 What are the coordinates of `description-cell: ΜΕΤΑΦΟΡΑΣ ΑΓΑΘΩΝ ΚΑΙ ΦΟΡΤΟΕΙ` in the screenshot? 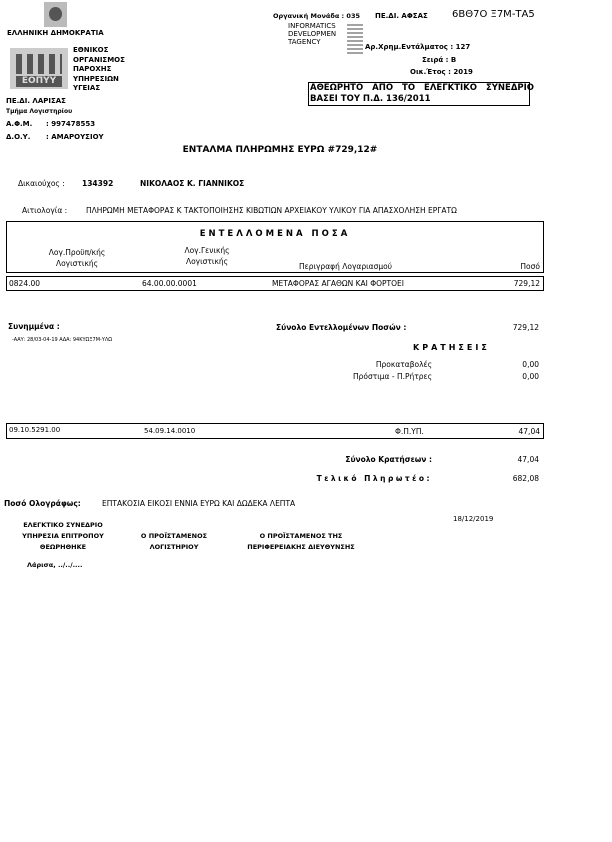 It's located at (338, 283).